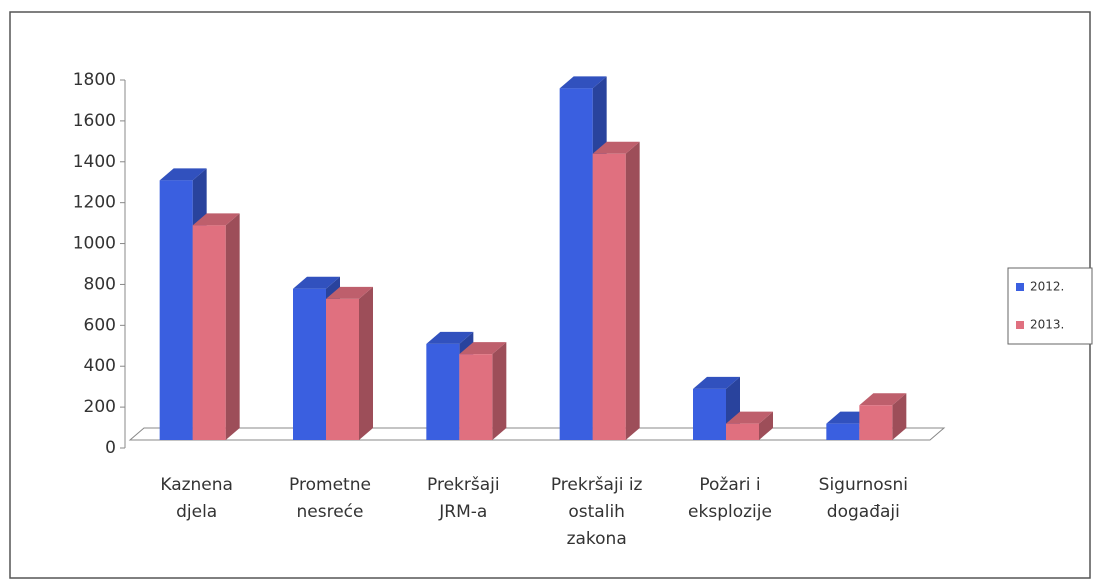  I want to click on legend-label: 2012., so click(1047, 287).